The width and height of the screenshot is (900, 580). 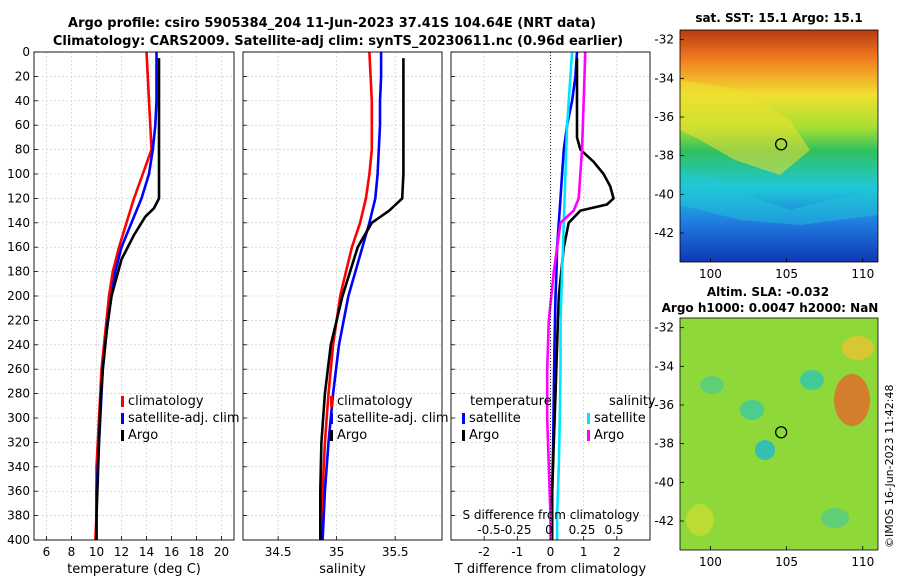 What do you see at coordinates (18, 467) in the screenshot?
I see `y-tick-label: 340` at bounding box center [18, 467].